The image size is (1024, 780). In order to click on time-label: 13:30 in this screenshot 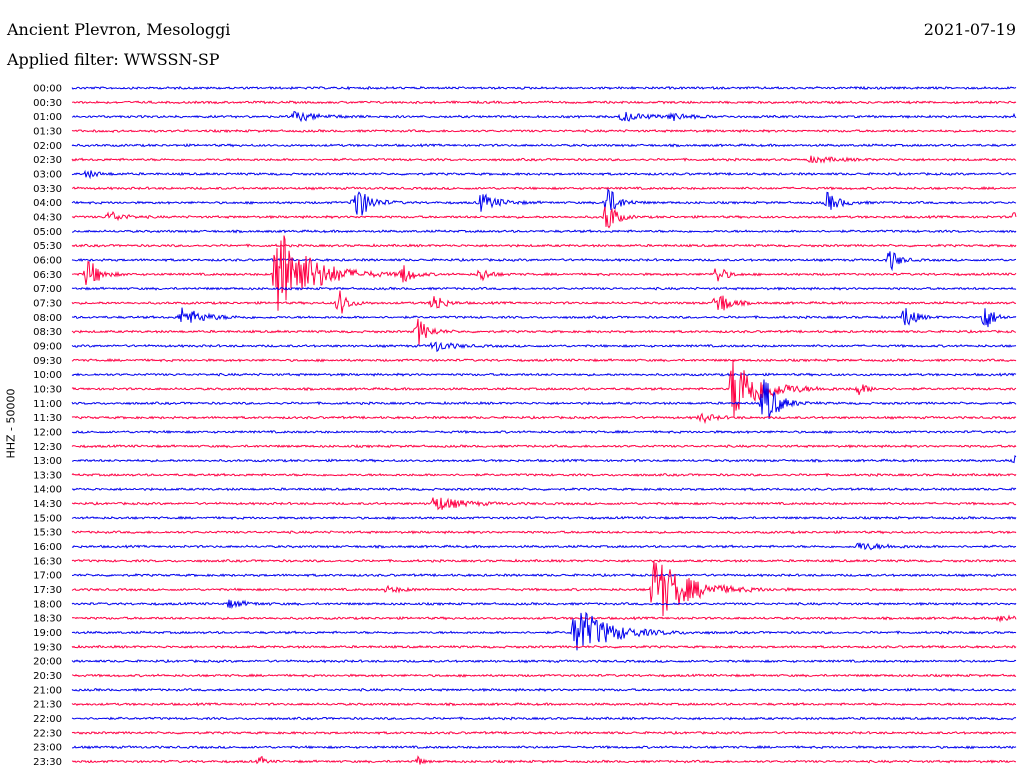, I will do `click(47, 475)`.